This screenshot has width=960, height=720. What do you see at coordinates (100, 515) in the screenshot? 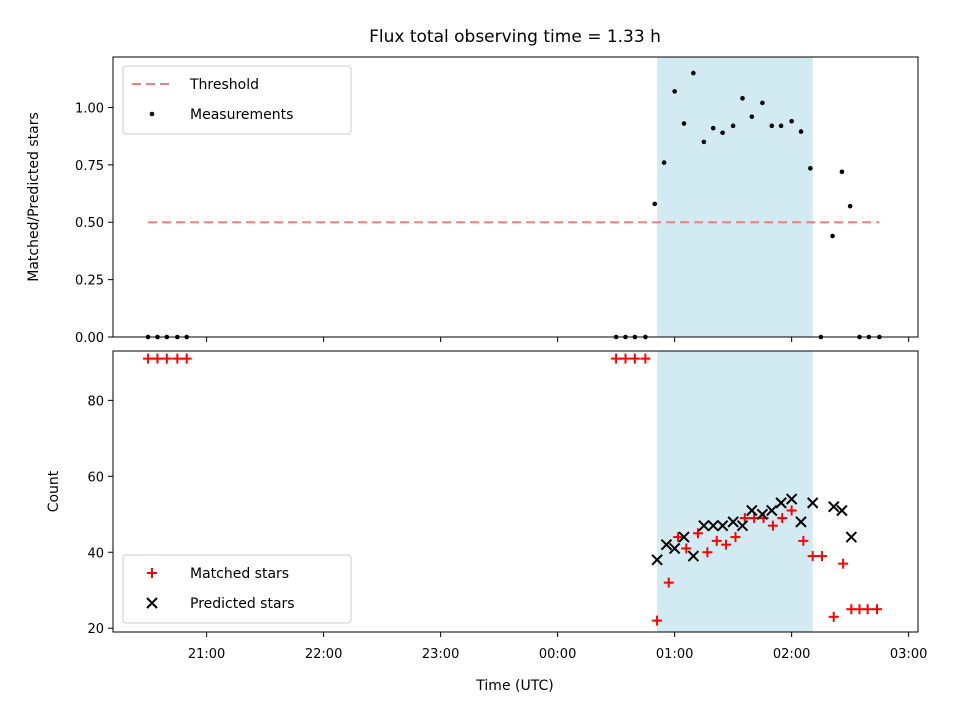
I see `bottom-y-ticks: 20 40 60 80` at bounding box center [100, 515].